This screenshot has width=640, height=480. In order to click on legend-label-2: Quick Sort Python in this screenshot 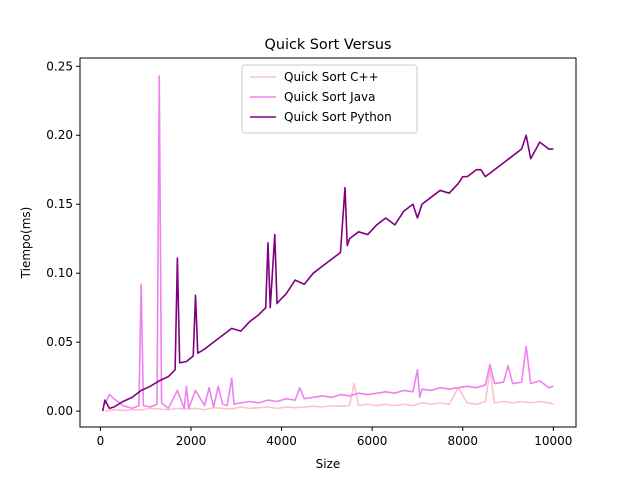, I will do `click(338, 117)`.